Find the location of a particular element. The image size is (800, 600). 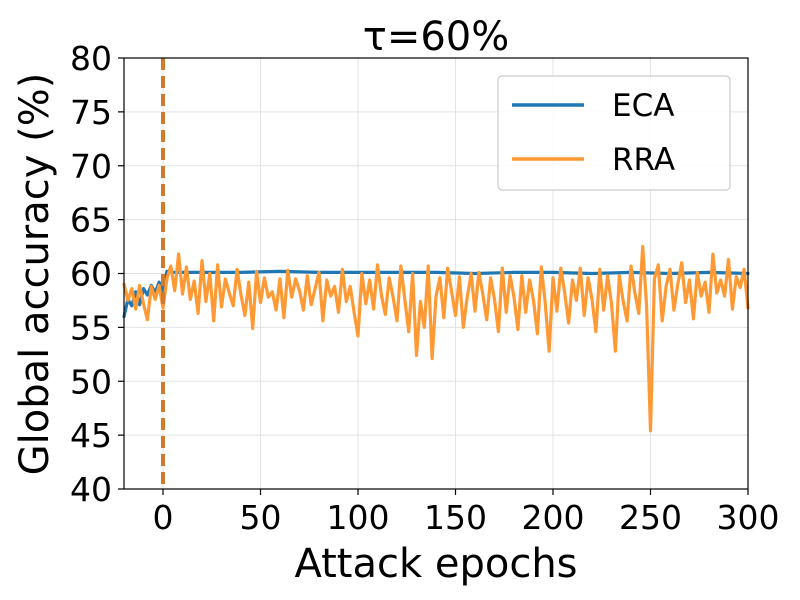

y-tick-label: 50 is located at coordinates (91, 381).